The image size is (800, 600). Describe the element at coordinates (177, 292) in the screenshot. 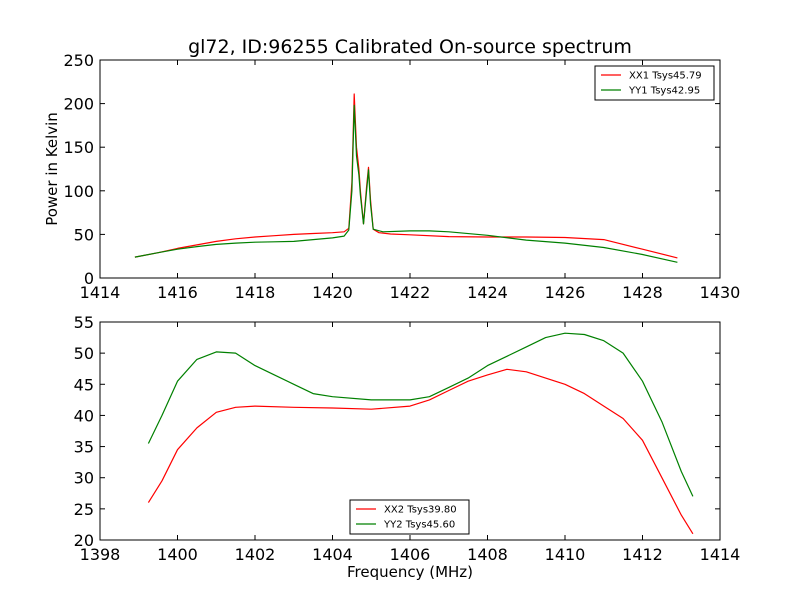

I see `x-tick-label: 1416` at that location.